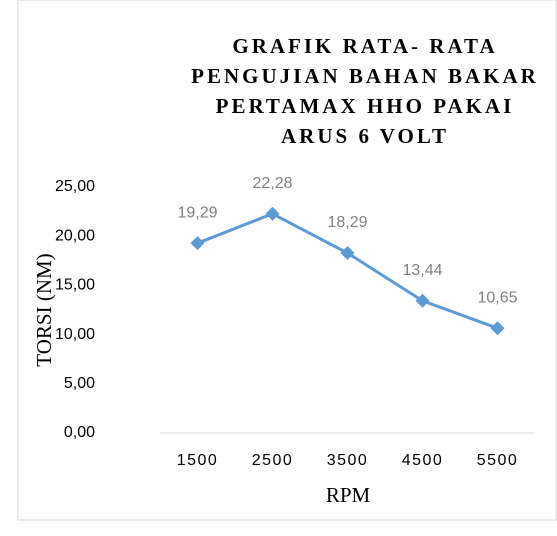  I want to click on y-axis-label: TORSI (NM), so click(44, 309).